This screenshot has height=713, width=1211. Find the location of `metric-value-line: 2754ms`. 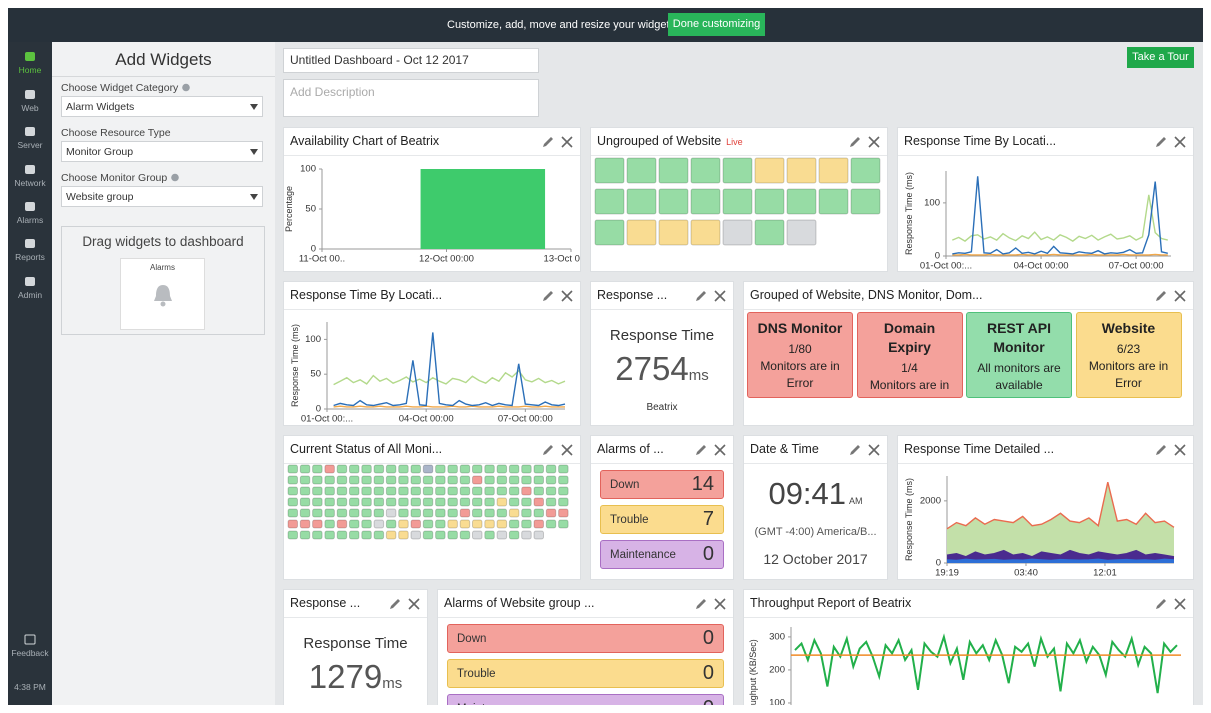

metric-value-line: 2754ms is located at coordinates (662, 369).